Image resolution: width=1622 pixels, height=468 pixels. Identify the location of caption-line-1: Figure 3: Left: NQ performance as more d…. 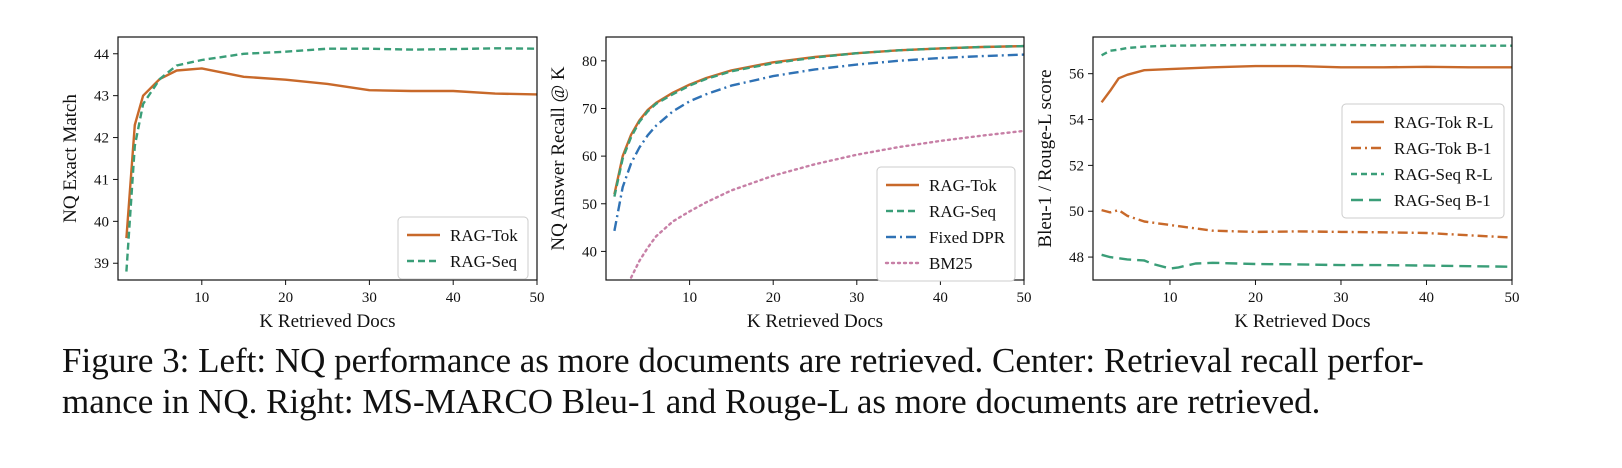
(743, 360).